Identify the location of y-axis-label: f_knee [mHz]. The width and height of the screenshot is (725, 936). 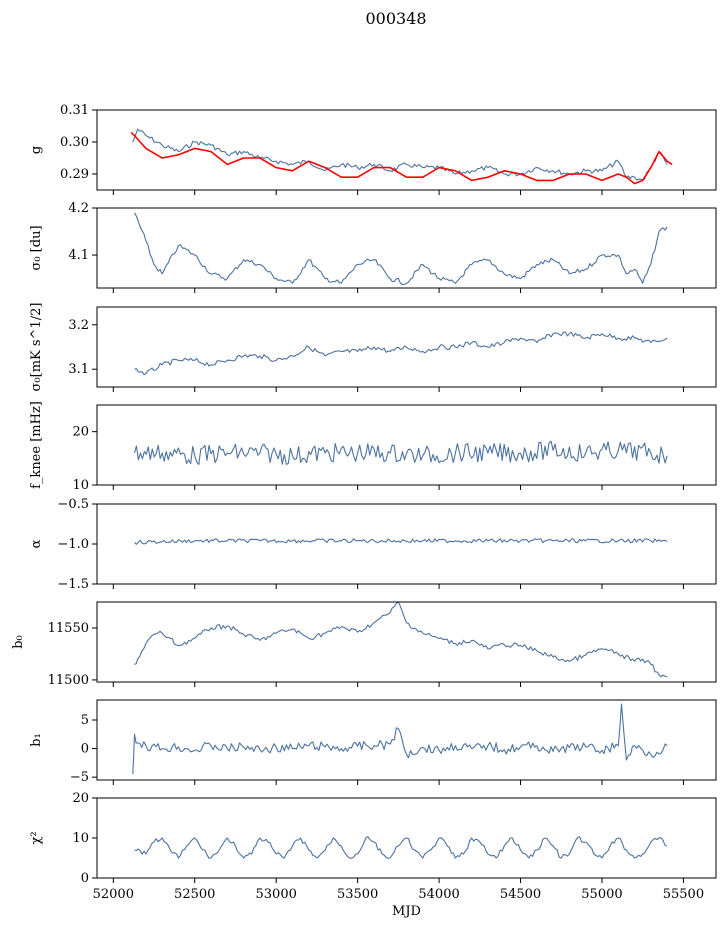
(36, 445).